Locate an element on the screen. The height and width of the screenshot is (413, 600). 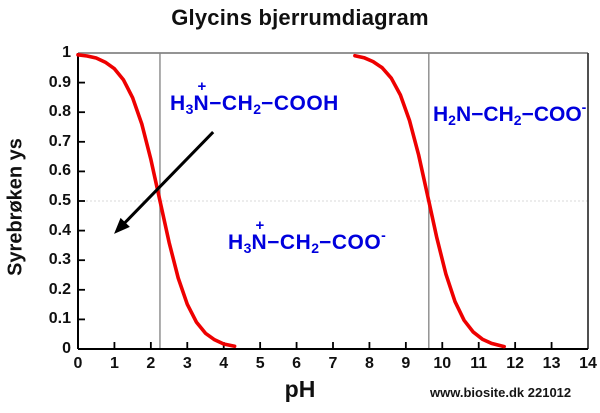
x-tick-label-9: 9 is located at coordinates (406, 363).